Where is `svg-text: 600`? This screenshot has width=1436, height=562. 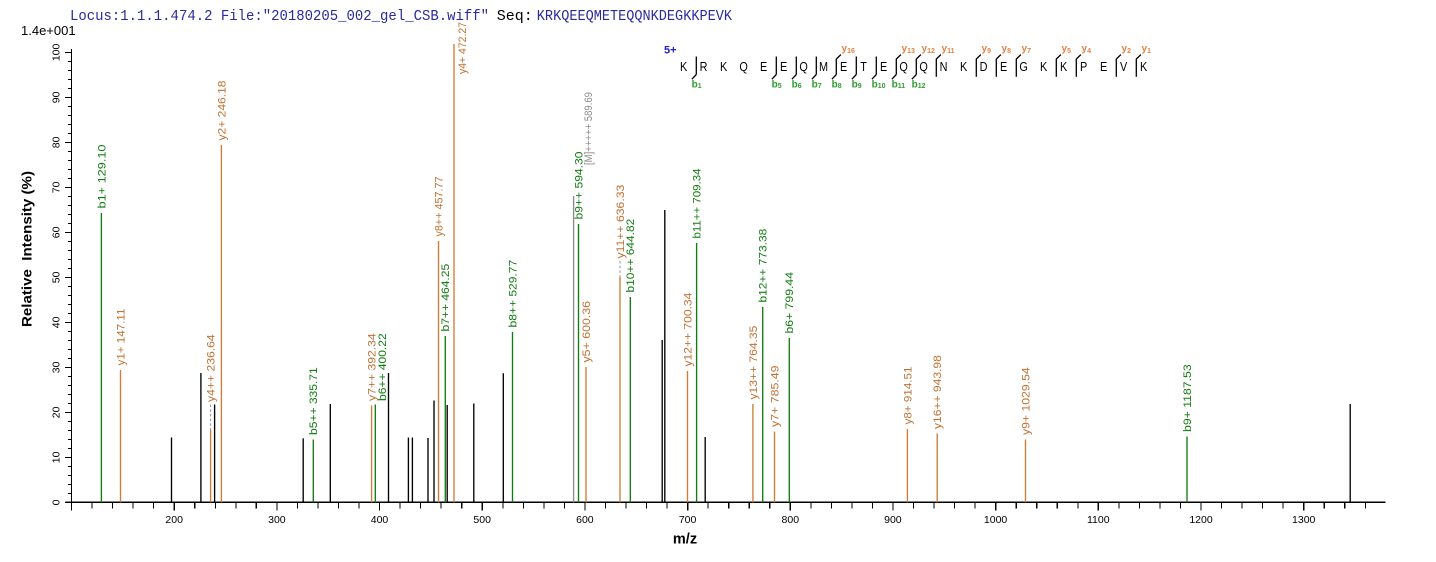 svg-text: 600 is located at coordinates (585, 520).